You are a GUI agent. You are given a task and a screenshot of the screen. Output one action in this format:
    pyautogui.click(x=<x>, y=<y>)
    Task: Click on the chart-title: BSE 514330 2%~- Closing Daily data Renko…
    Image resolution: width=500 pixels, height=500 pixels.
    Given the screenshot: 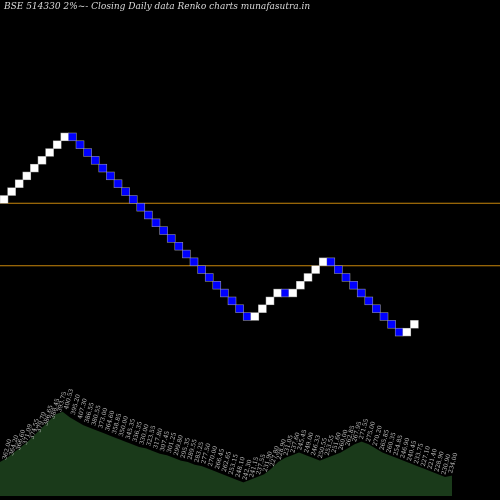 What is the action you would take?
    pyautogui.click(x=157, y=7)
    